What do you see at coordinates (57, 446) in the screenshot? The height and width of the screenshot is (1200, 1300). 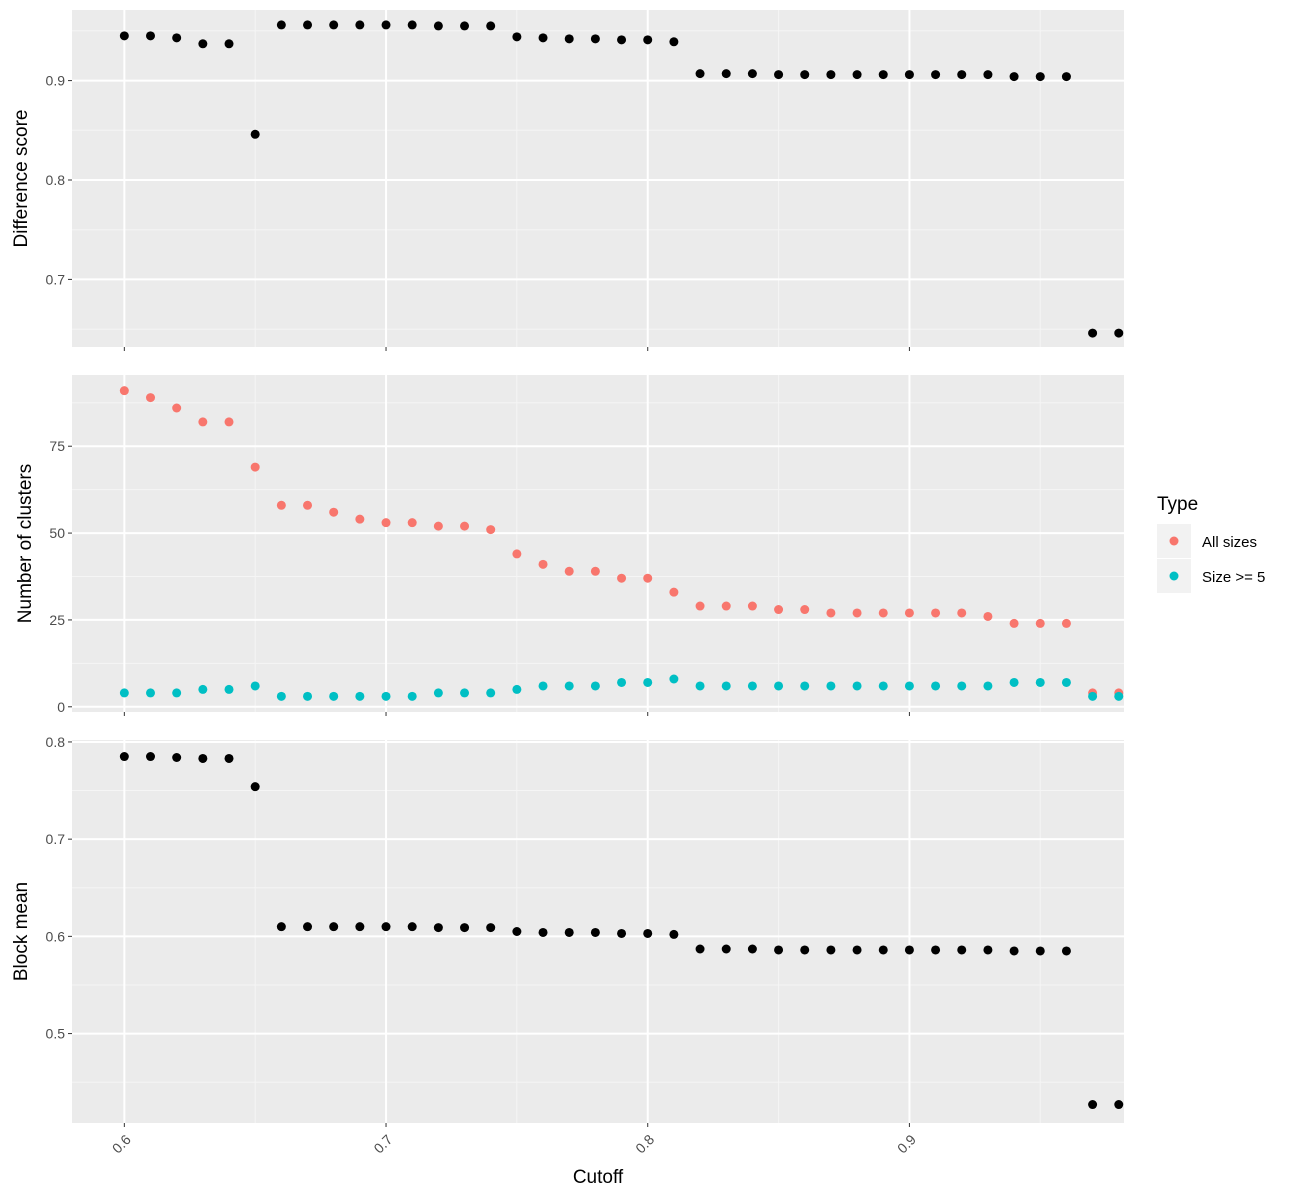 I see `y-tick-label: 75` at bounding box center [57, 446].